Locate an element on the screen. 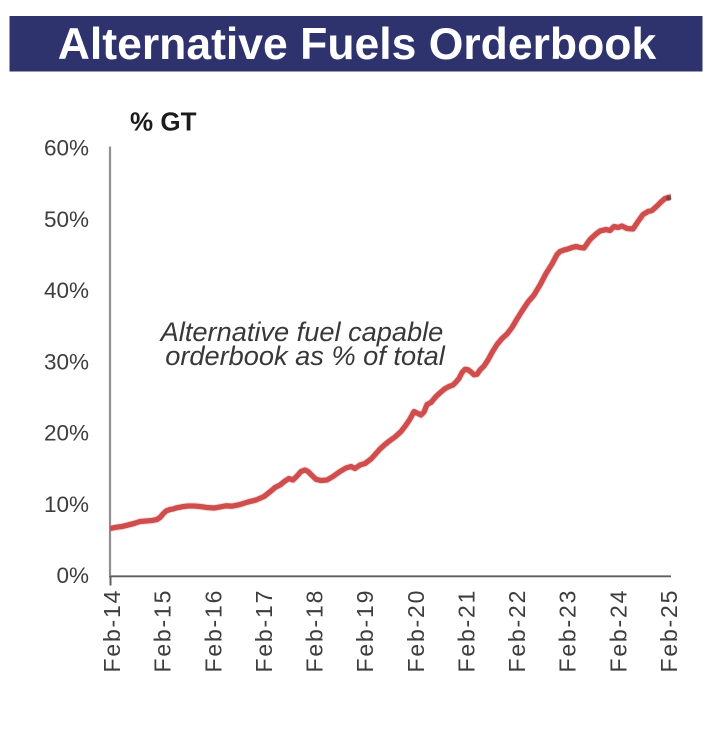  svg-text: Feb-19 is located at coordinates (365, 631).